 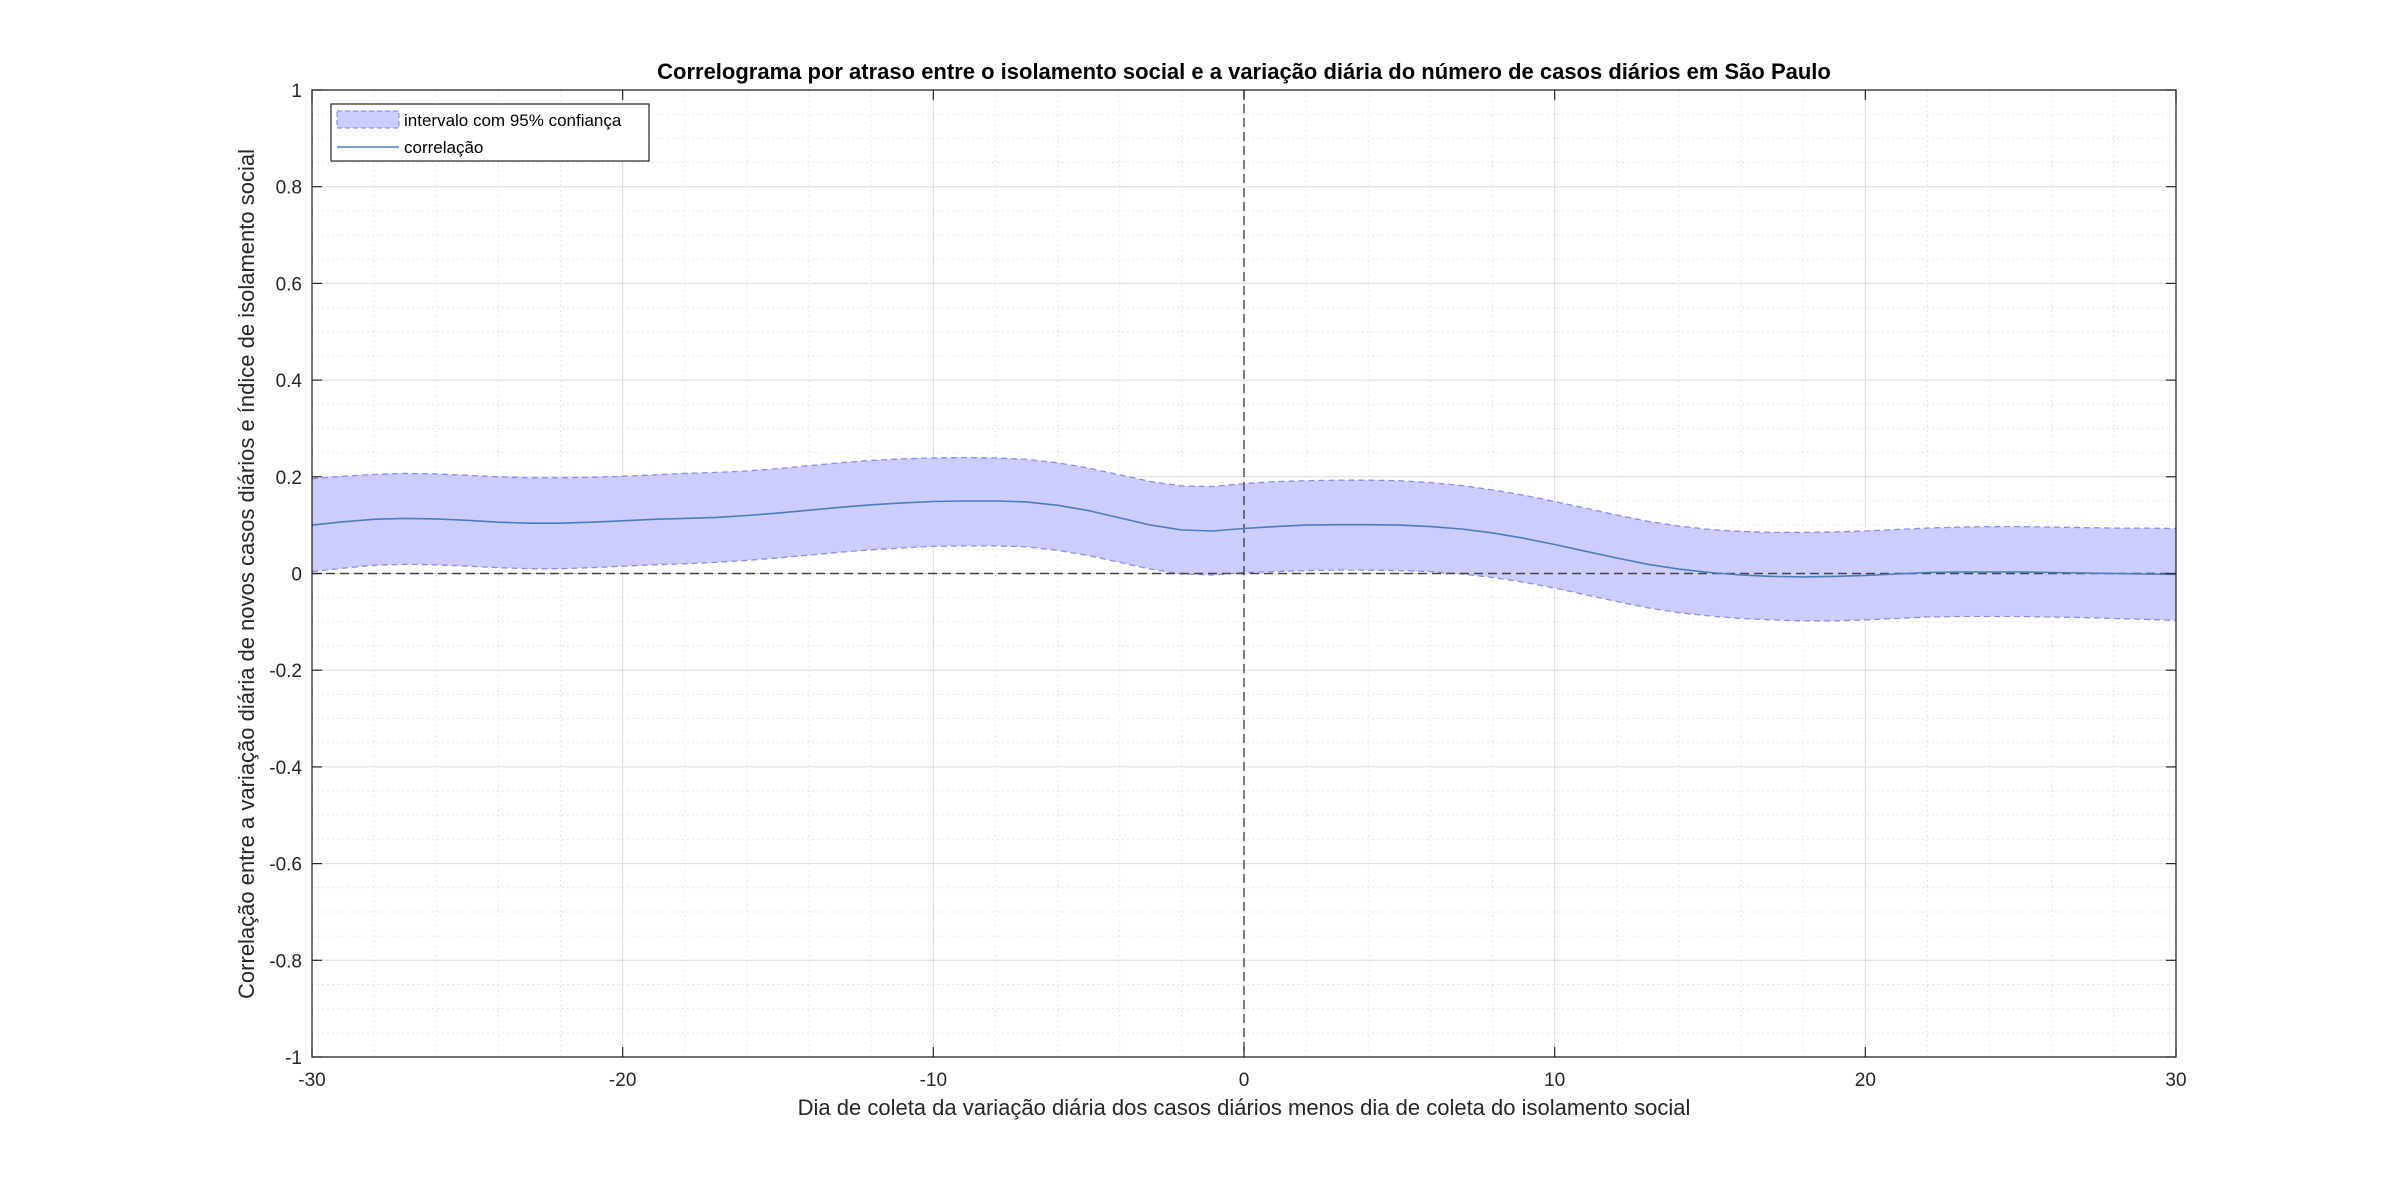 I want to click on y-tick-label: 1, so click(x=296, y=91).